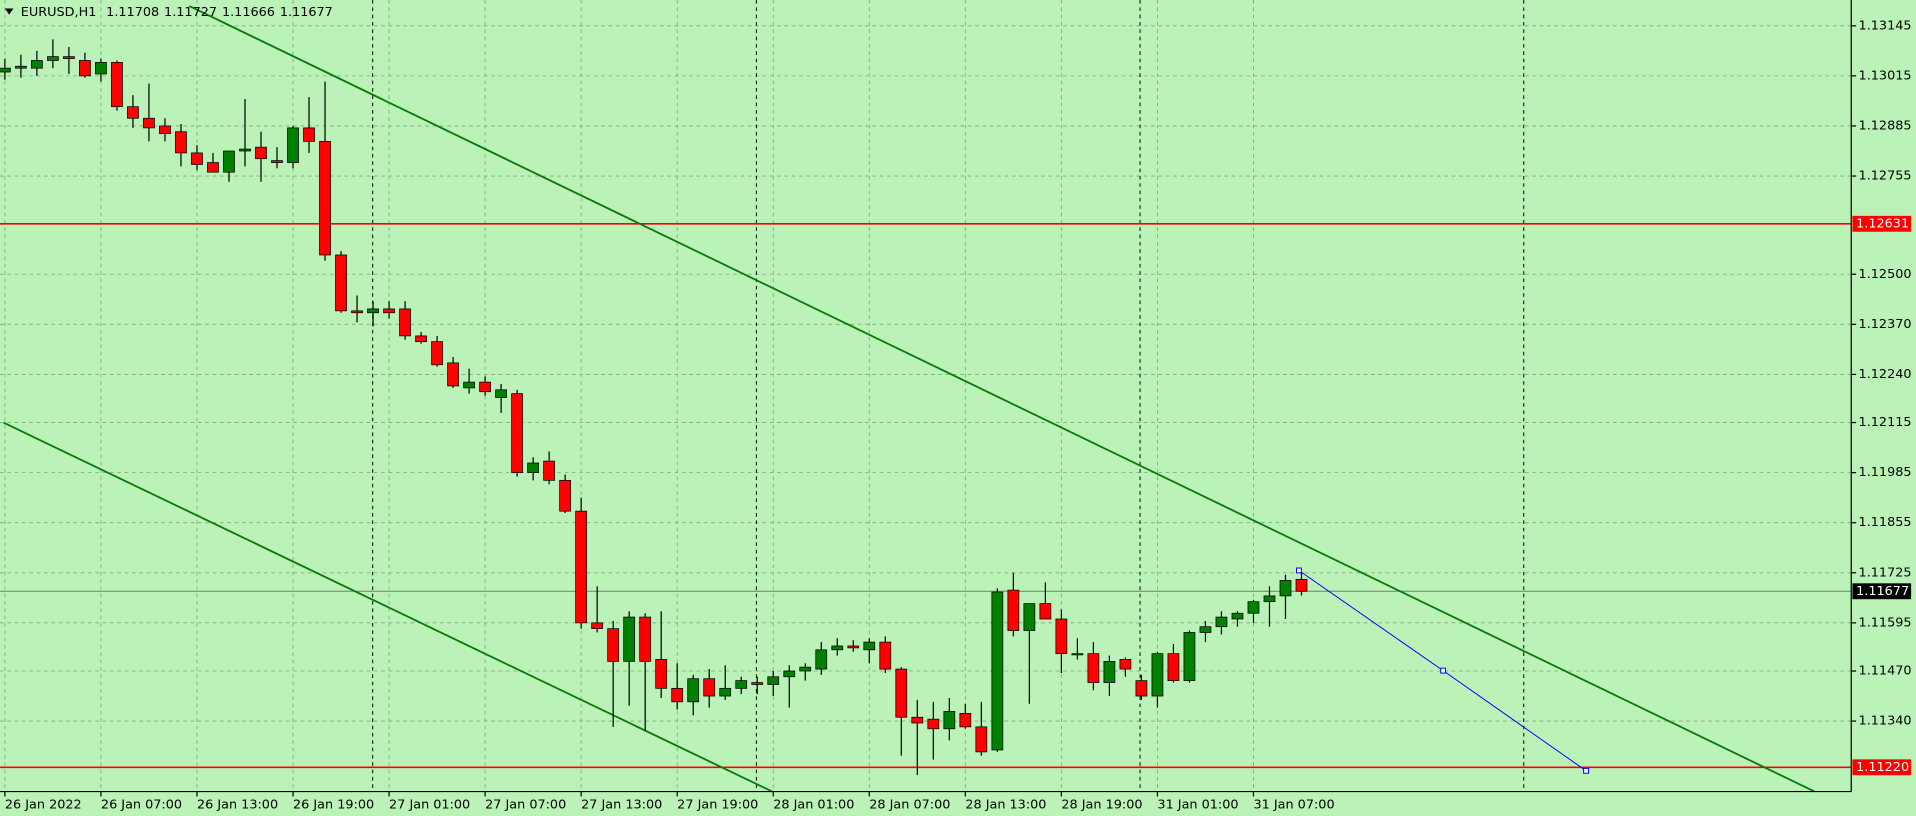 The image size is (1916, 816). What do you see at coordinates (1885, 25) in the screenshot?
I see `y-tick-label: 1.13145` at bounding box center [1885, 25].